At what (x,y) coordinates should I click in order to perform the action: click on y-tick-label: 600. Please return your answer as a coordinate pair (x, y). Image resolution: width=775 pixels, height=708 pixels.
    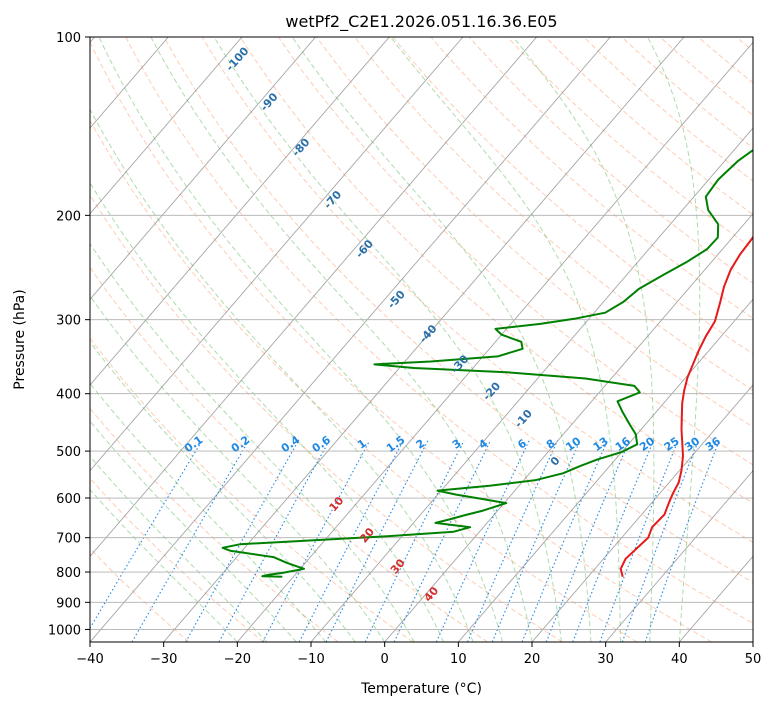
    Looking at the image, I should click on (68, 499).